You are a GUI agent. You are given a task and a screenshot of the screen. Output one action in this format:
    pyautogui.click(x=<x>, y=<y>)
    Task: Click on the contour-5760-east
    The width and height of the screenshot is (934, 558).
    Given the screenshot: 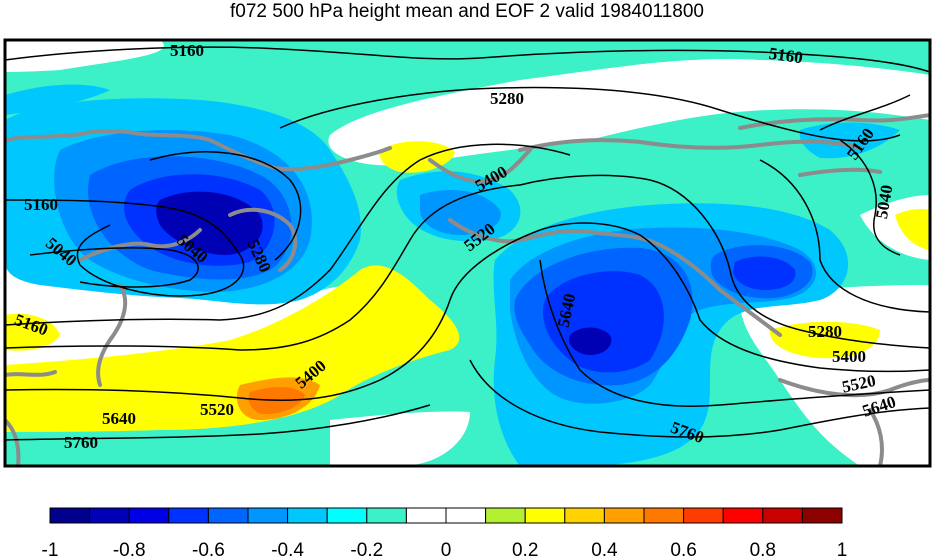 What is the action you would take?
    pyautogui.click(x=699, y=398)
    